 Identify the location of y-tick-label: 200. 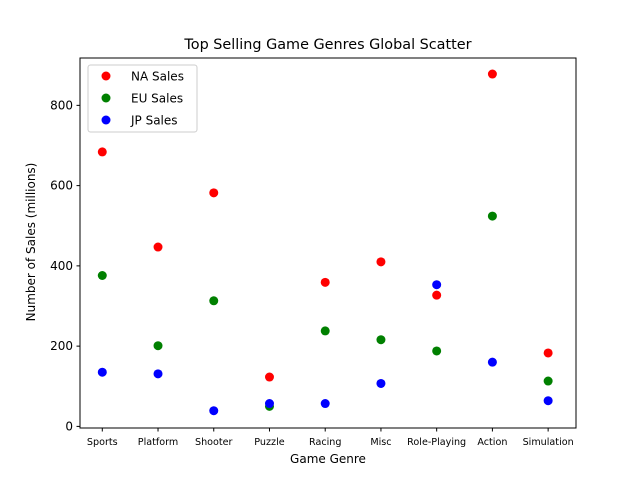
(61, 346).